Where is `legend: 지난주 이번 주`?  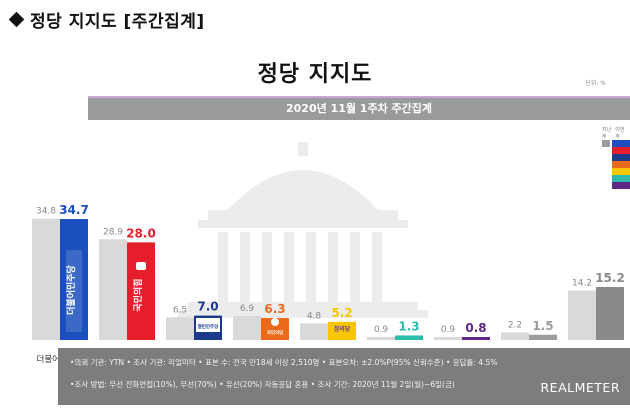
legend: 지난주 이번 주 is located at coordinates (616, 133).